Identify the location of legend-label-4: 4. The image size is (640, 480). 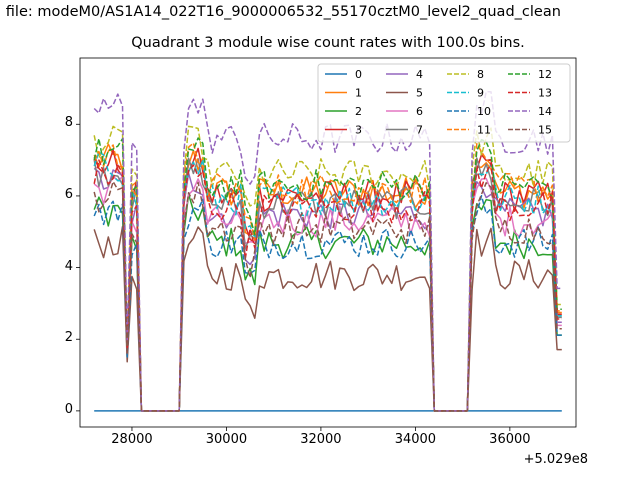
(419, 74).